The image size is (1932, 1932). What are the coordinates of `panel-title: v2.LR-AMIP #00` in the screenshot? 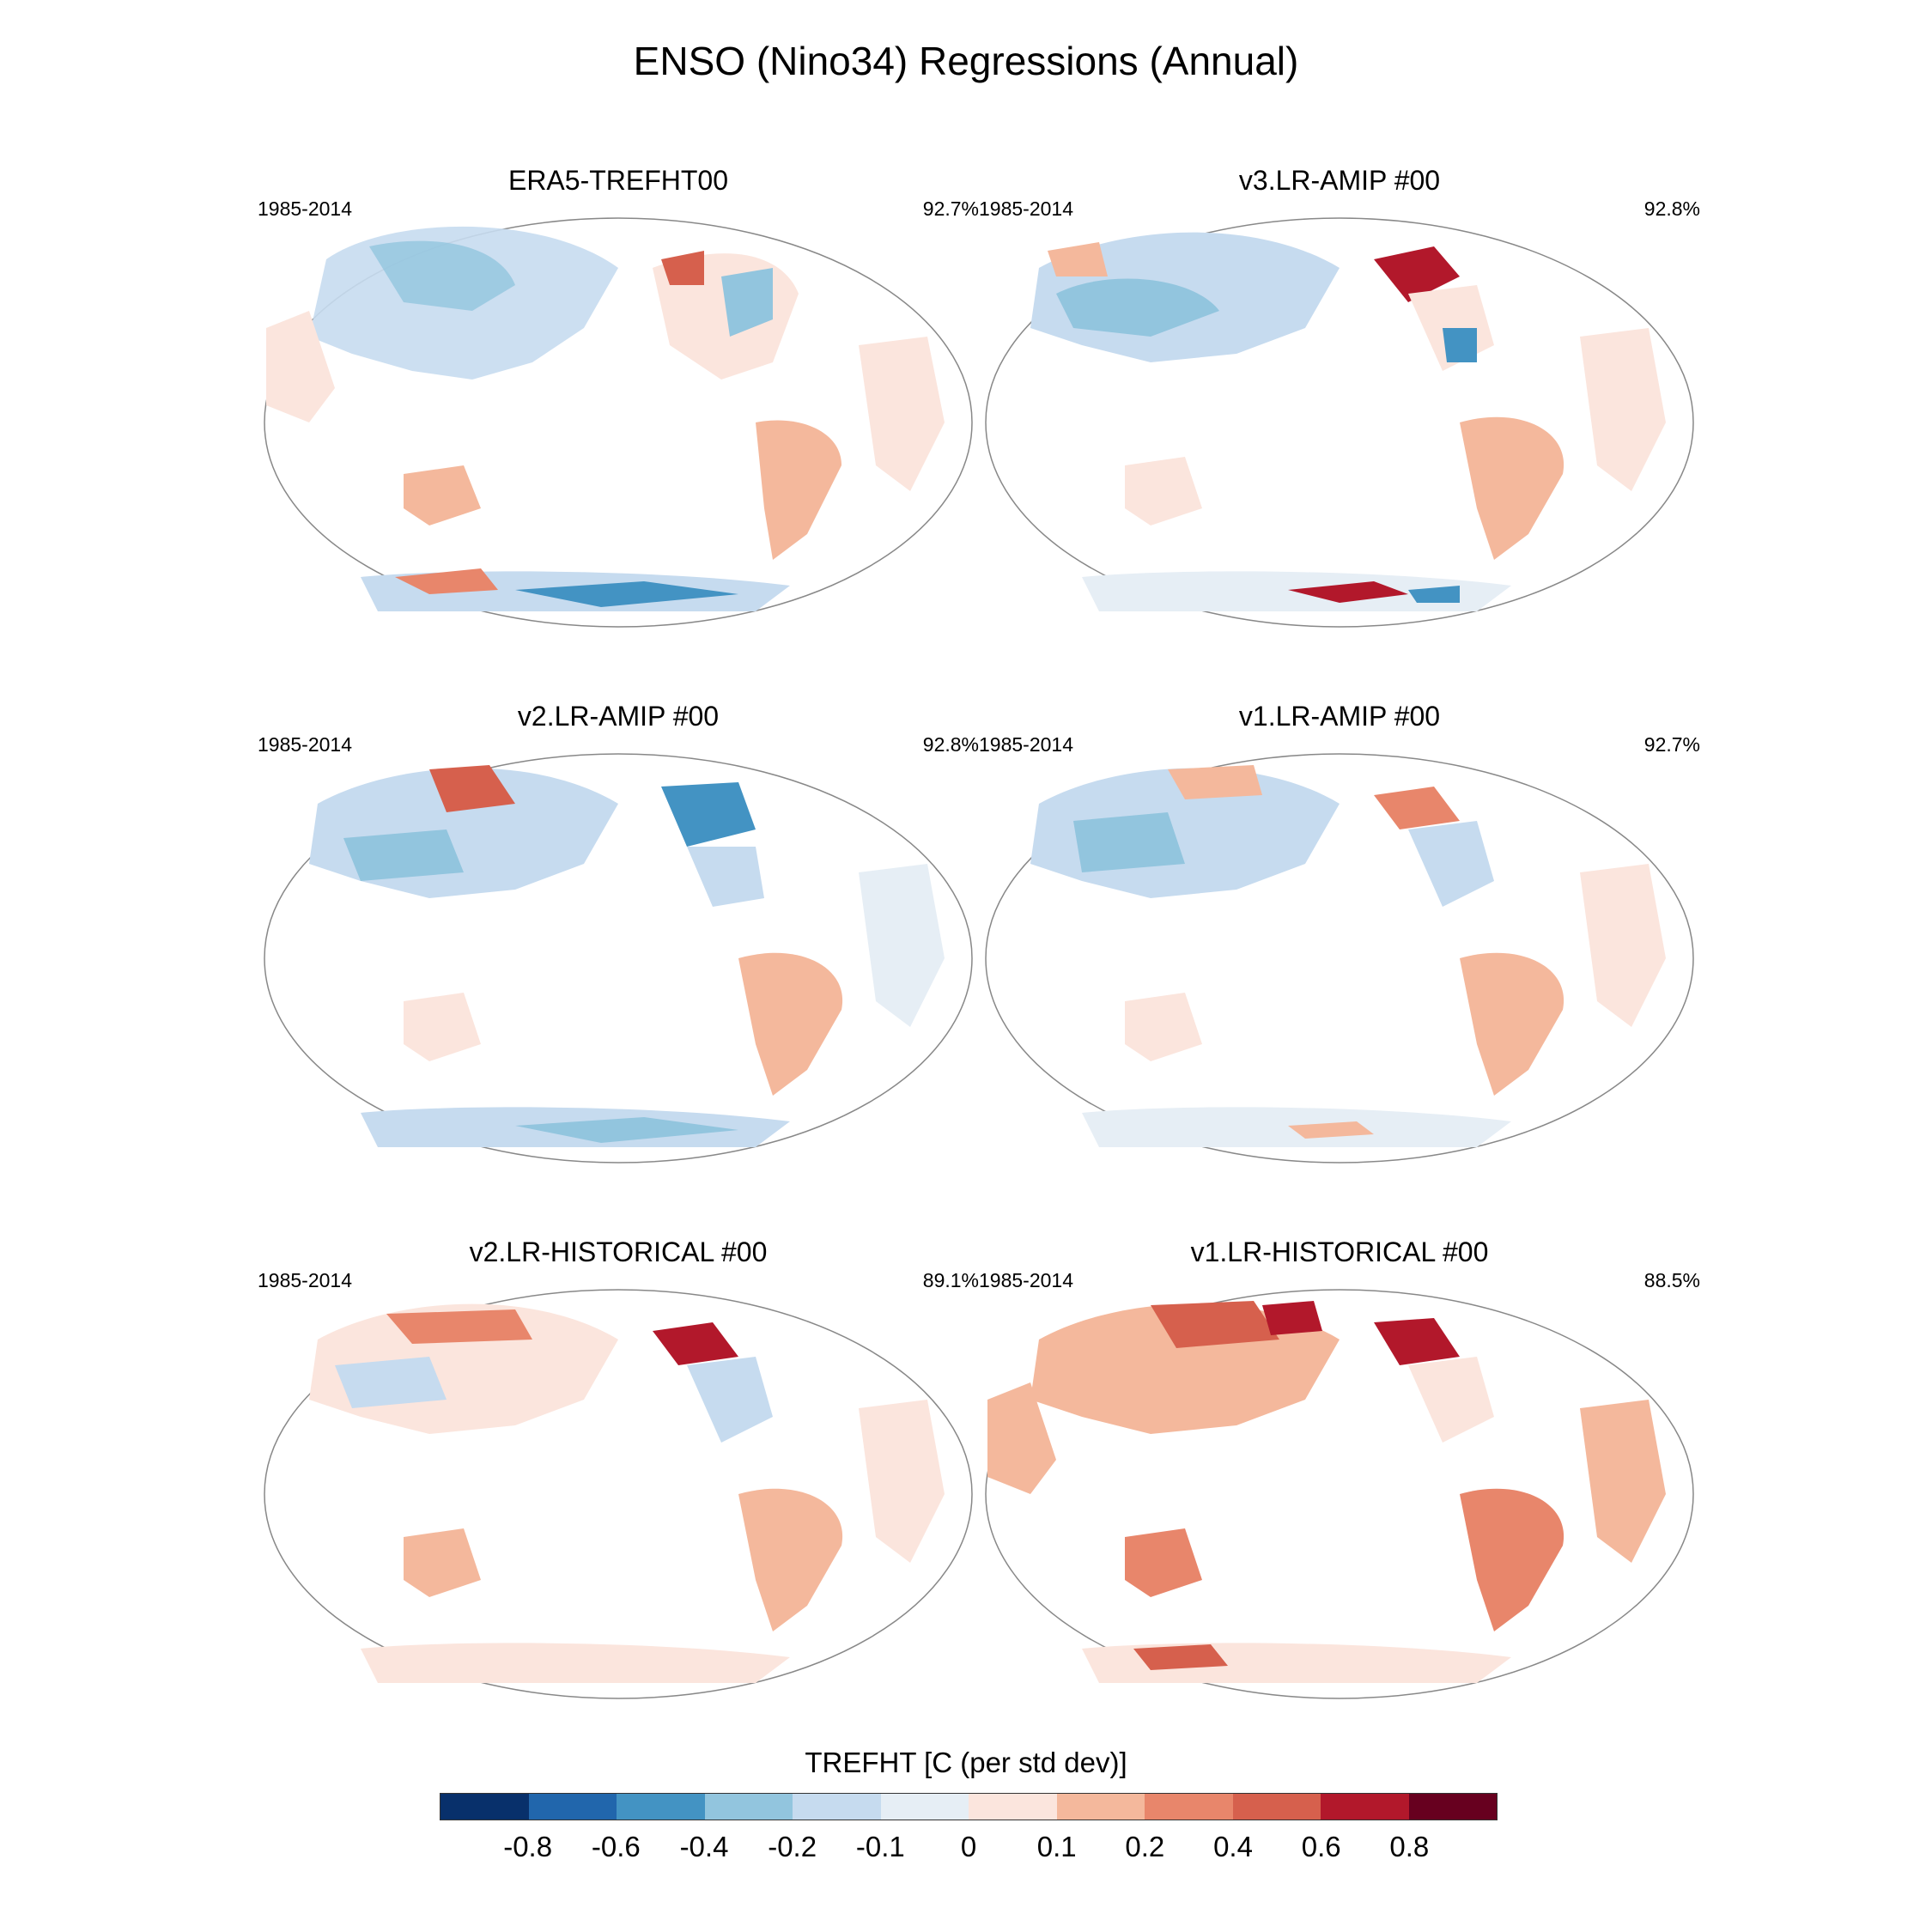 It's located at (618, 716).